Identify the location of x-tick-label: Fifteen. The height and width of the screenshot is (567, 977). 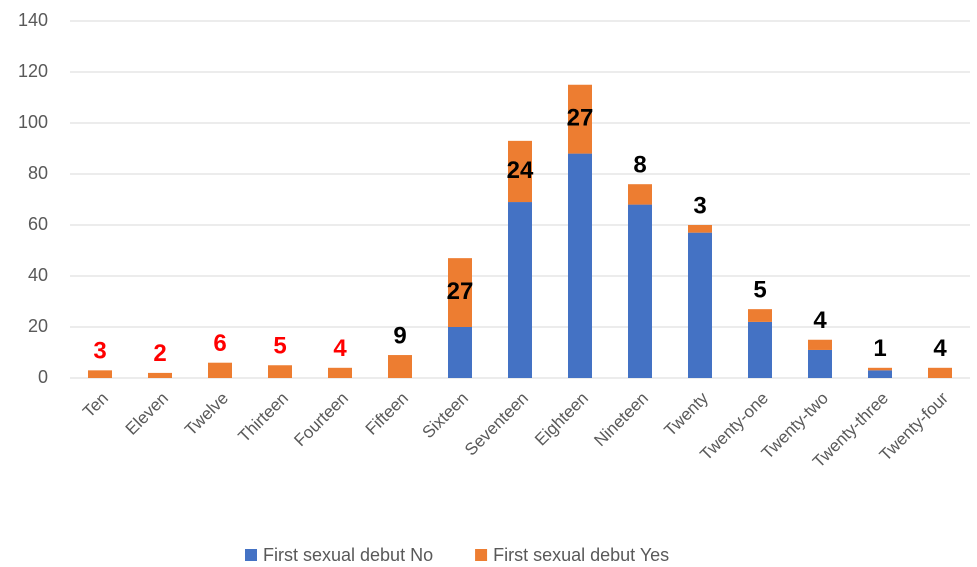
(387, 414).